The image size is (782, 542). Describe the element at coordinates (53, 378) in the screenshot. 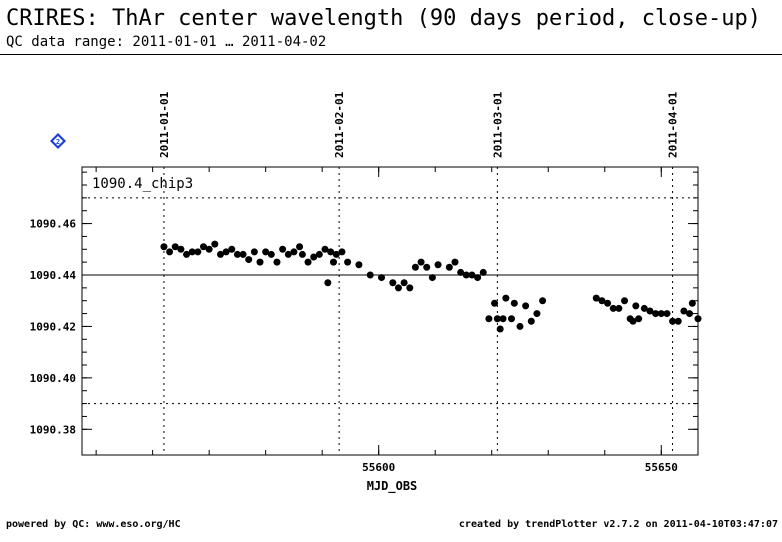

I see `y-tick-label: 1090.40` at that location.